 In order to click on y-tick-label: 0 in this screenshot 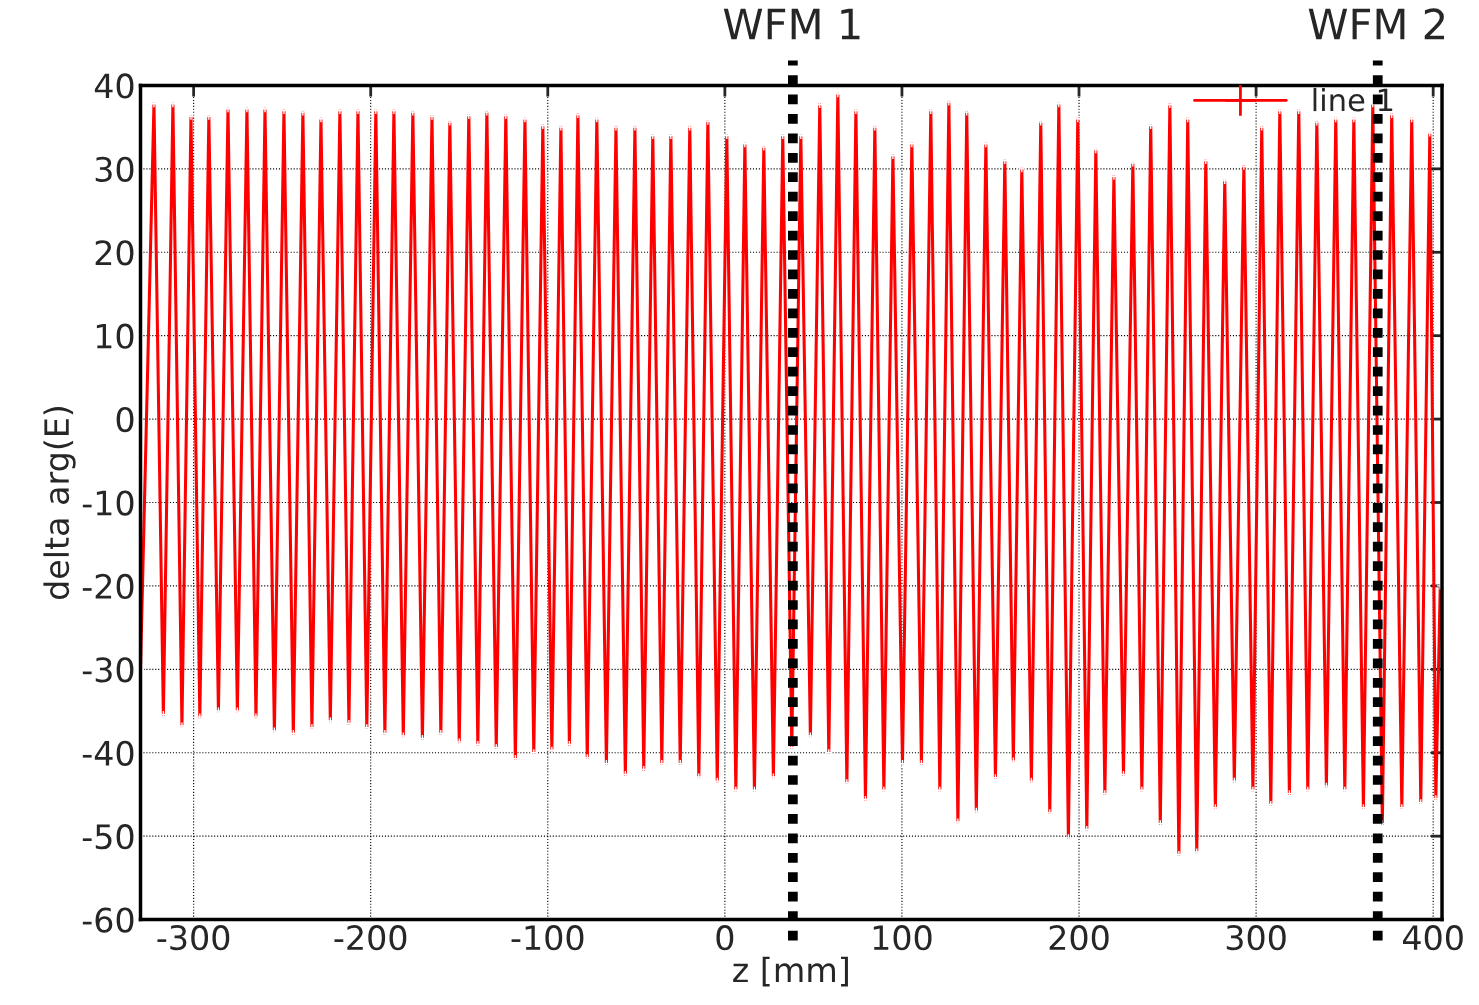, I will do `click(125, 420)`.